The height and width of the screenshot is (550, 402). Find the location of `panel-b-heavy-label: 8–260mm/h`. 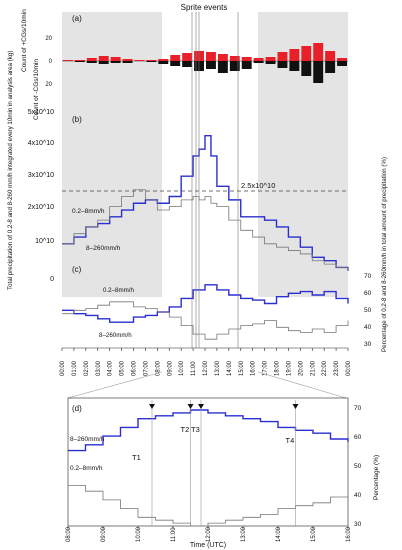

panel-b-heavy-label: 8–260mm/h is located at coordinates (103, 248).